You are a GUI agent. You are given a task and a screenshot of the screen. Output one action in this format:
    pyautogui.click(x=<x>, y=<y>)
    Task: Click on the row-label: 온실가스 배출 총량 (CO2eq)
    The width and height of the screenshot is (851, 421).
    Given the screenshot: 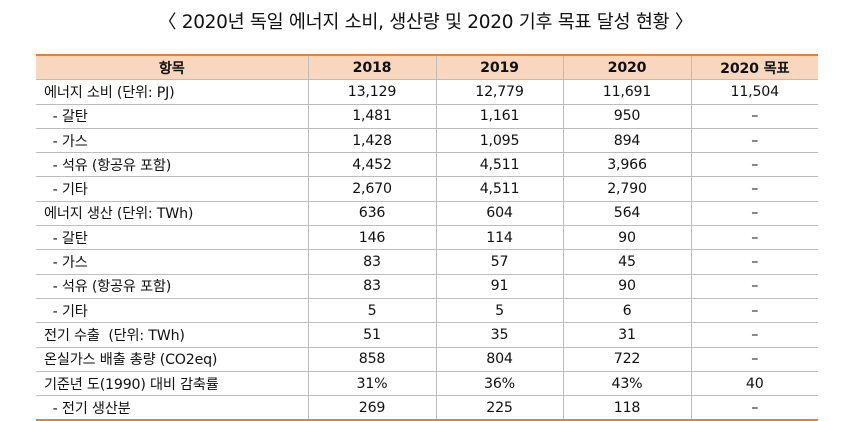 What is the action you would take?
    pyautogui.click(x=172, y=359)
    